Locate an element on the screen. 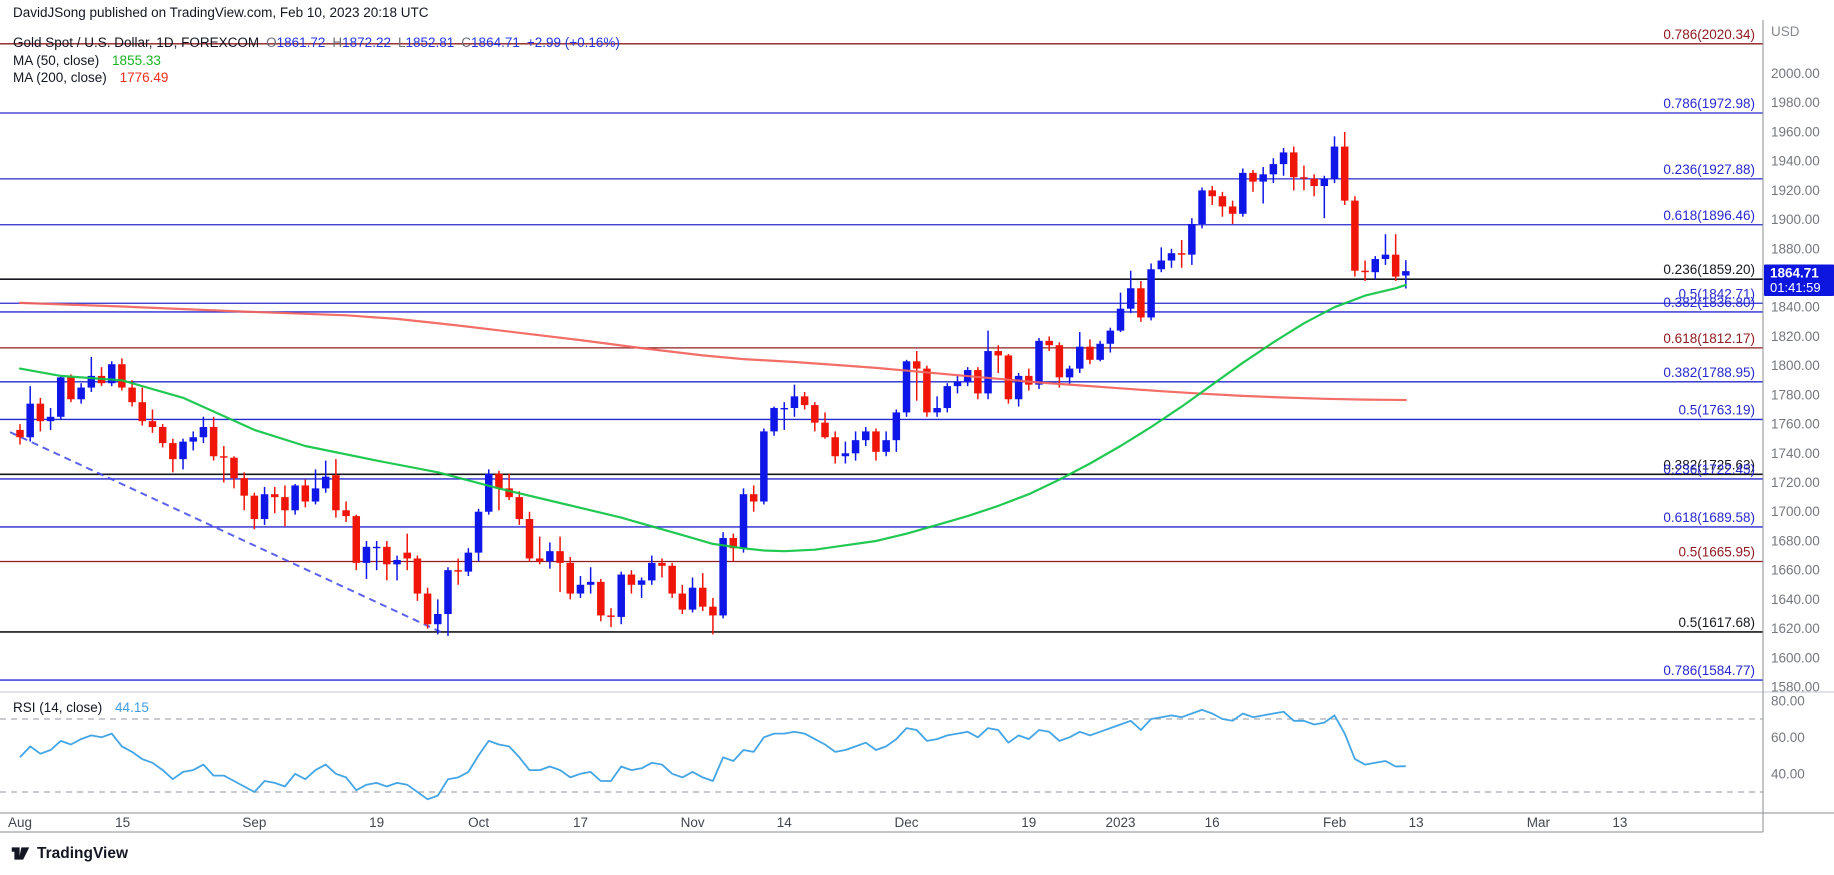 Image resolution: width=1834 pixels, height=875 pixels. ohlc-field-label: O is located at coordinates (271, 42).